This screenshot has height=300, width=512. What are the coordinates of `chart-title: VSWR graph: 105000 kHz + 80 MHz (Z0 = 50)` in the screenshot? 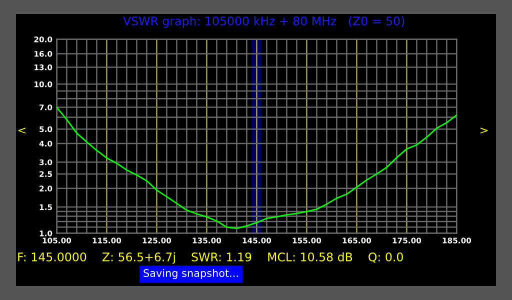 It's located at (263, 22).